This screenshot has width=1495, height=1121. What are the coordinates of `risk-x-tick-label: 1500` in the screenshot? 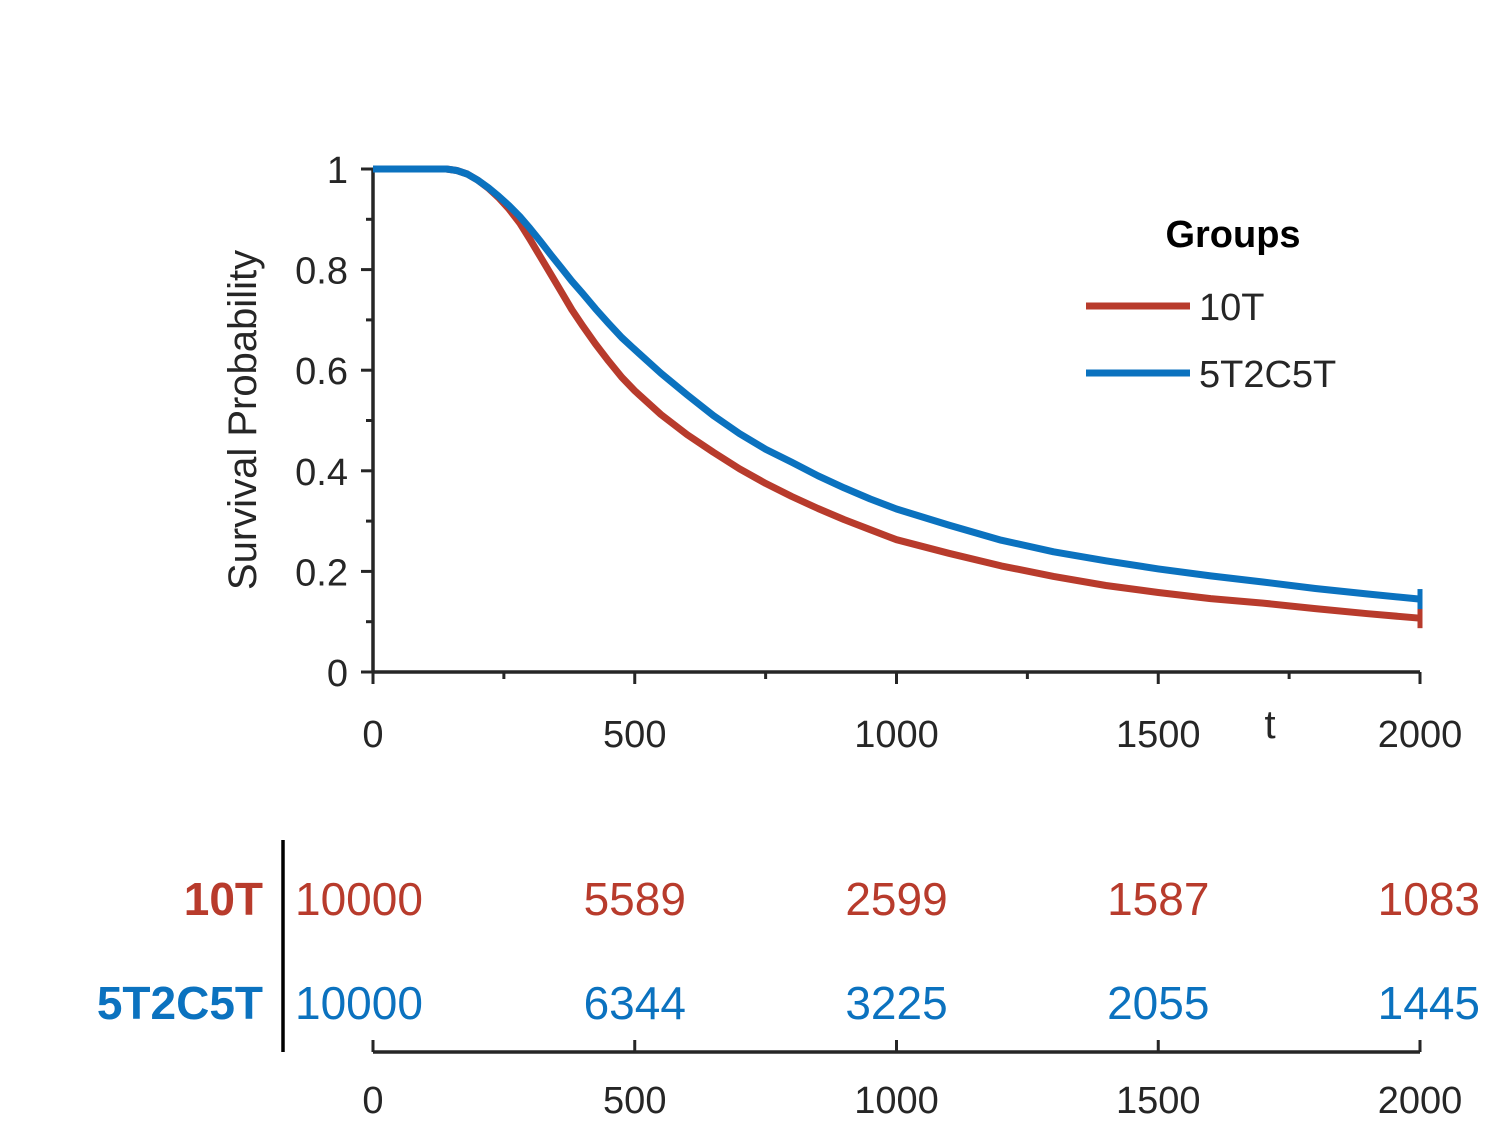 It's located at (1158, 1100).